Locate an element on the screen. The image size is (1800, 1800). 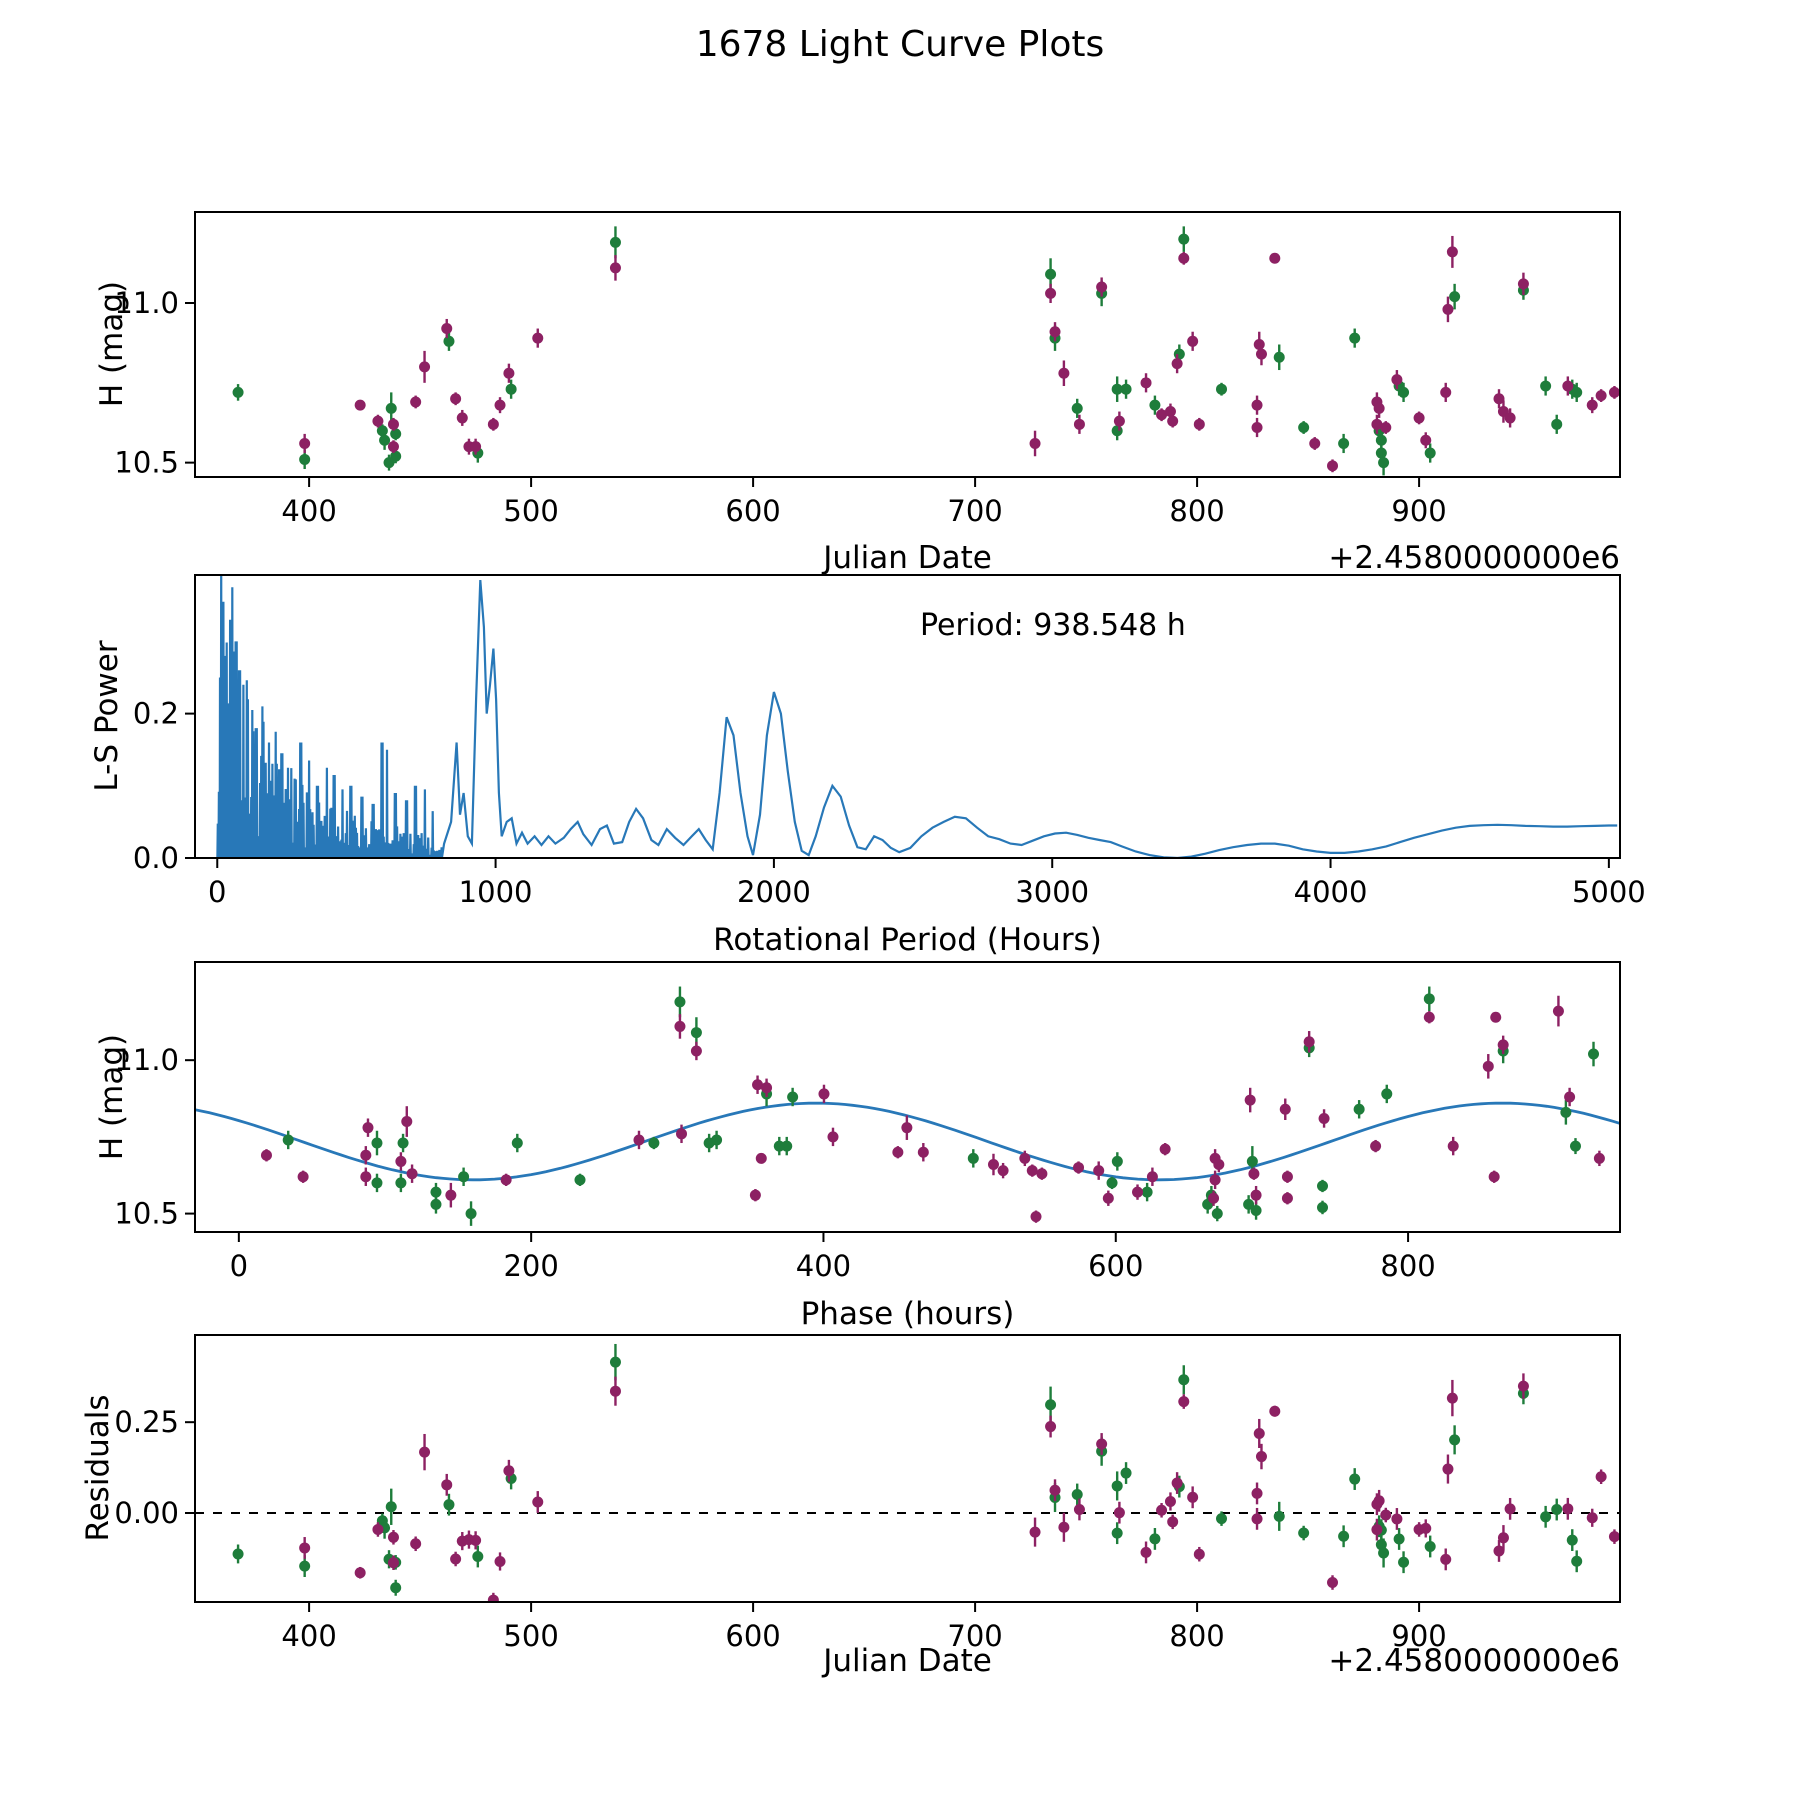
plot-area-periodogram is located at coordinates (917, 716).